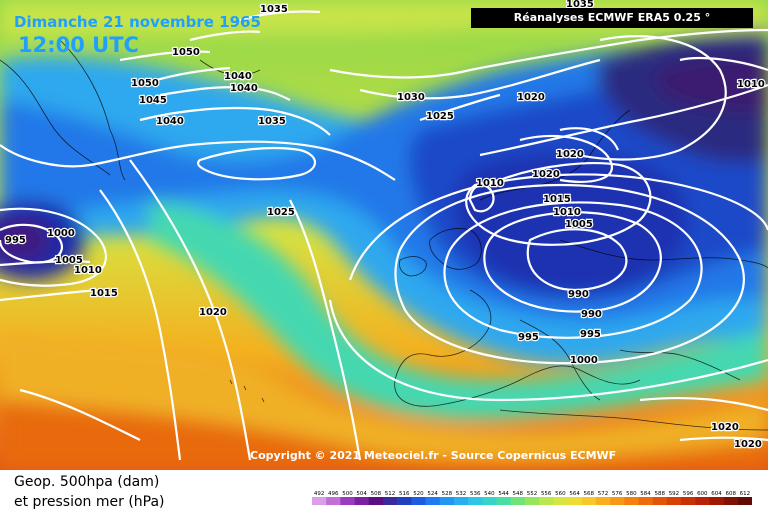  Describe the element at coordinates (702, 494) in the screenshot. I see `scale-tick-label: 600` at that location.